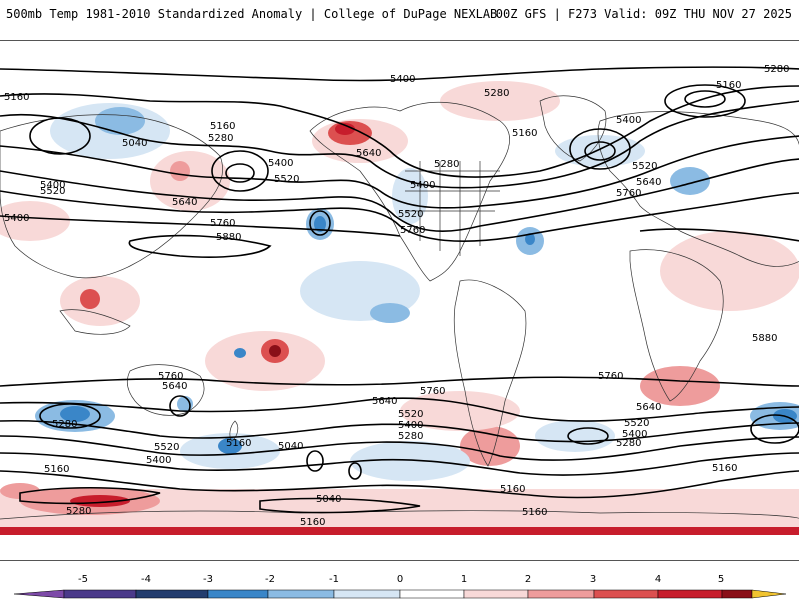 This screenshot has height=600, width=800. I want to click on antarctic-warm-core, so click(399, 531).